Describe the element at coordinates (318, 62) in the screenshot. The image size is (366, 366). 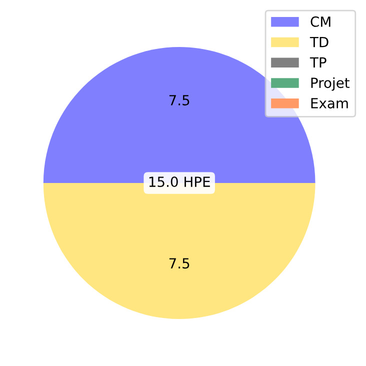
I see `legend-label: TP` at that location.